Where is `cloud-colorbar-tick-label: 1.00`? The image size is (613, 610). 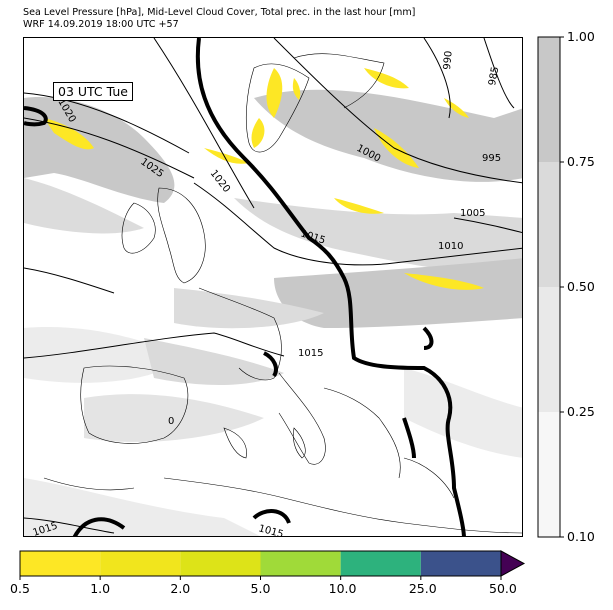 cloud-colorbar-tick-label: 1.00 is located at coordinates (581, 36).